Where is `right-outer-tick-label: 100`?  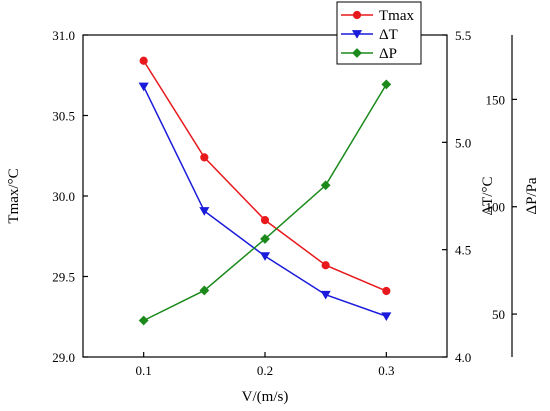
right-outer-tick-label: 100 is located at coordinates (496, 207).